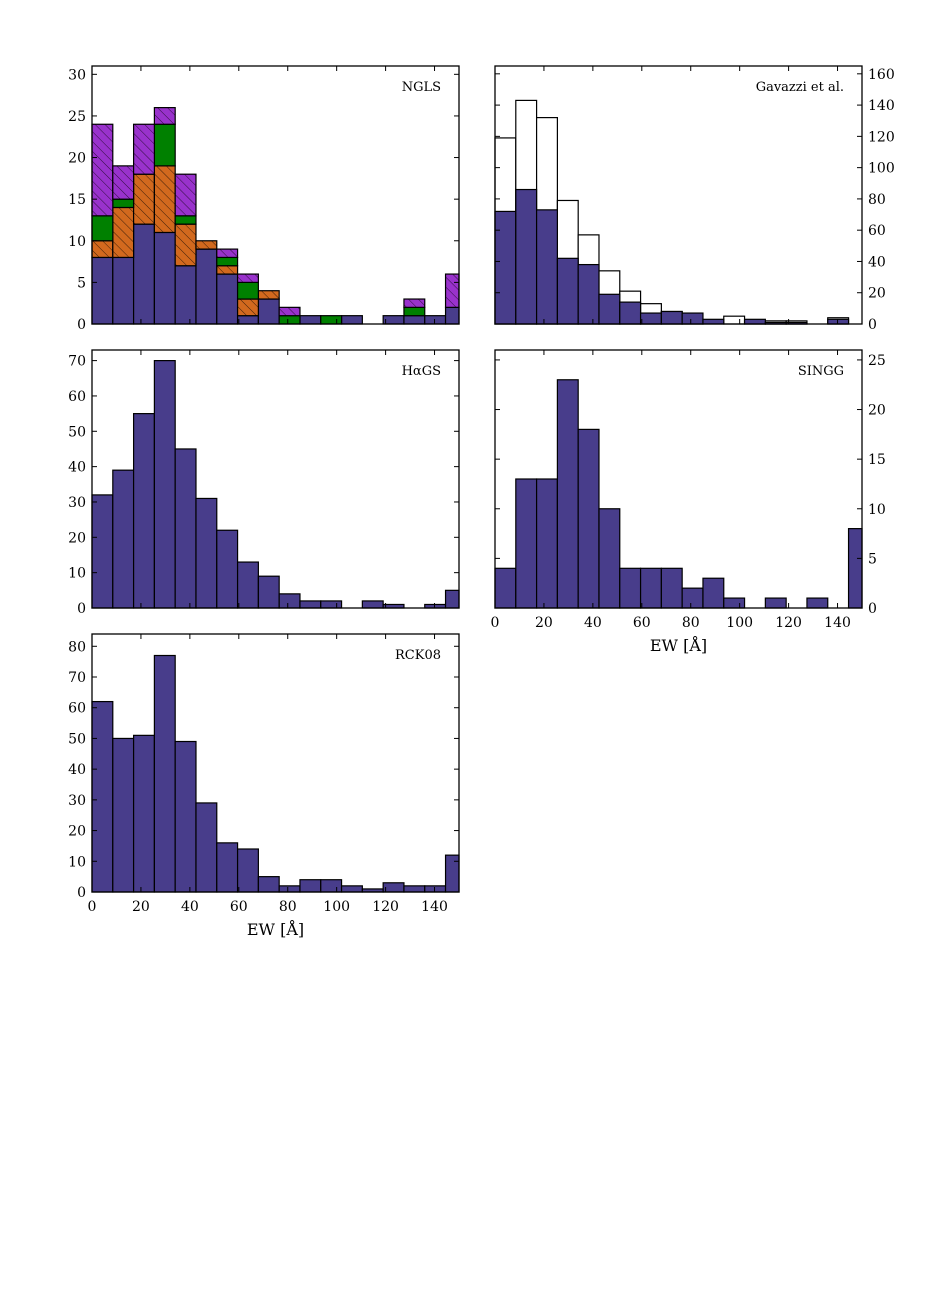  I want to click on gavazzi-ticks: 0 20 40 60 80 100 120 140 160, so click(694, 199).